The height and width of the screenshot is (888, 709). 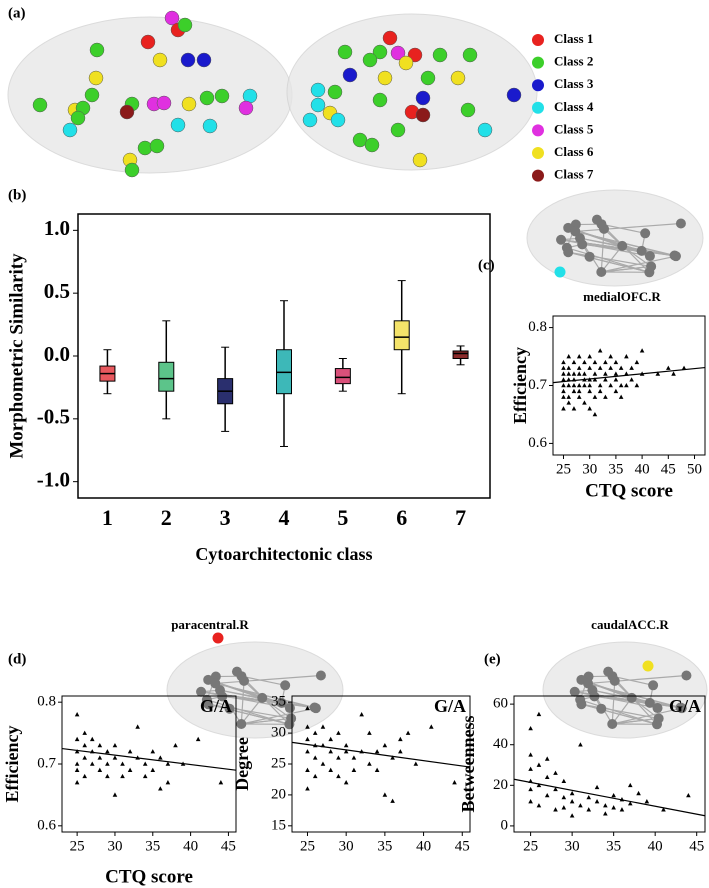 I want to click on x-axis-label: CTQ score, so click(x=149, y=876).